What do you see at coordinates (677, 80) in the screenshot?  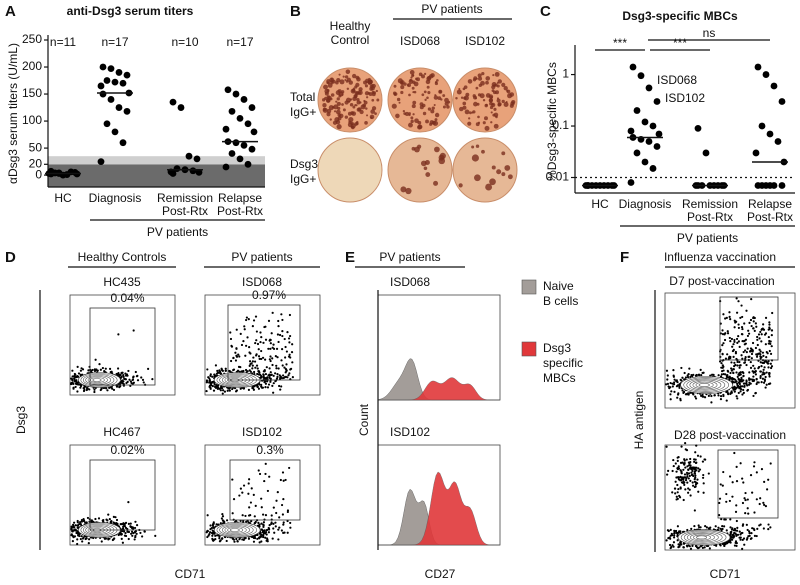 I see `point-label: ISD068` at bounding box center [677, 80].